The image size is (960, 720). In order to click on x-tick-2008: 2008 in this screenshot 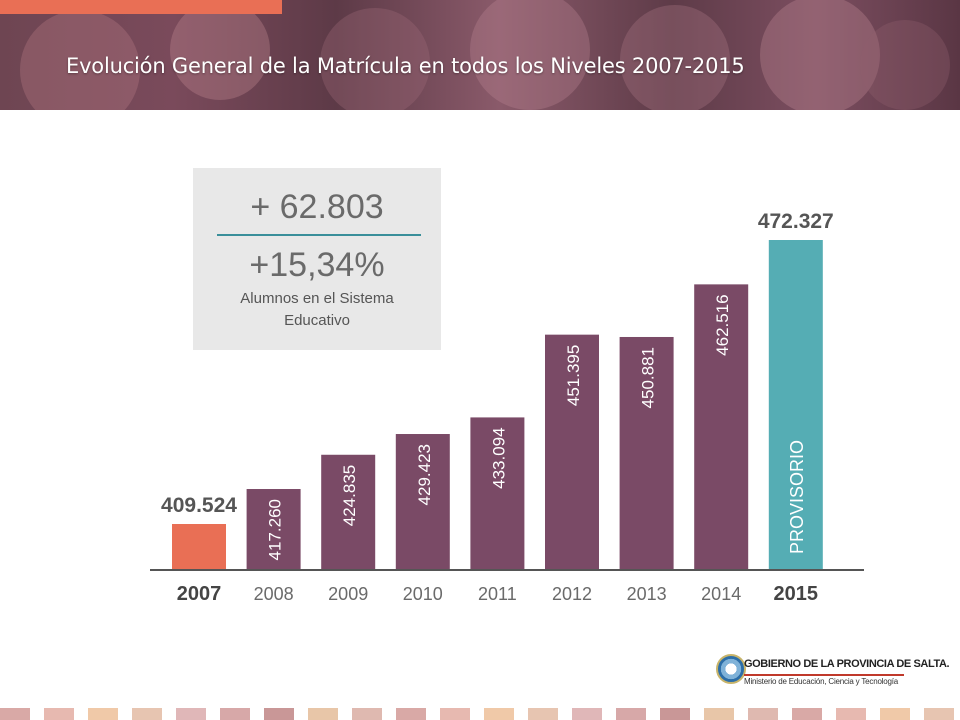, I will do `click(274, 594)`.